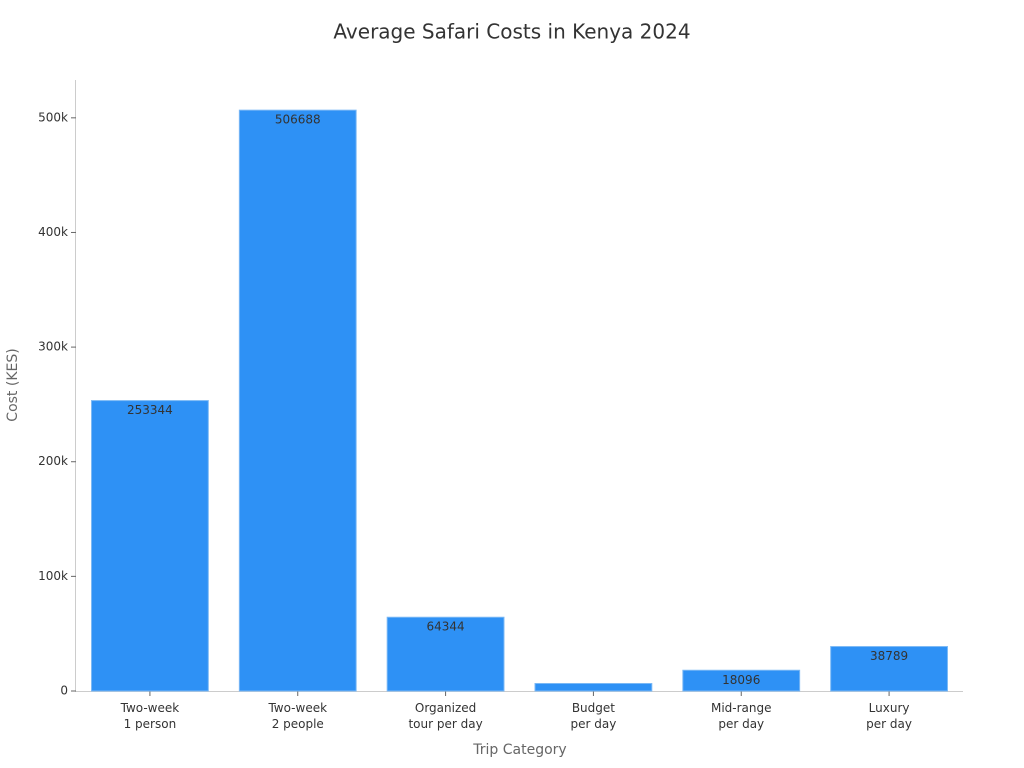 The image size is (1024, 768). I want to click on y-tick-label: 500k, so click(53, 117).